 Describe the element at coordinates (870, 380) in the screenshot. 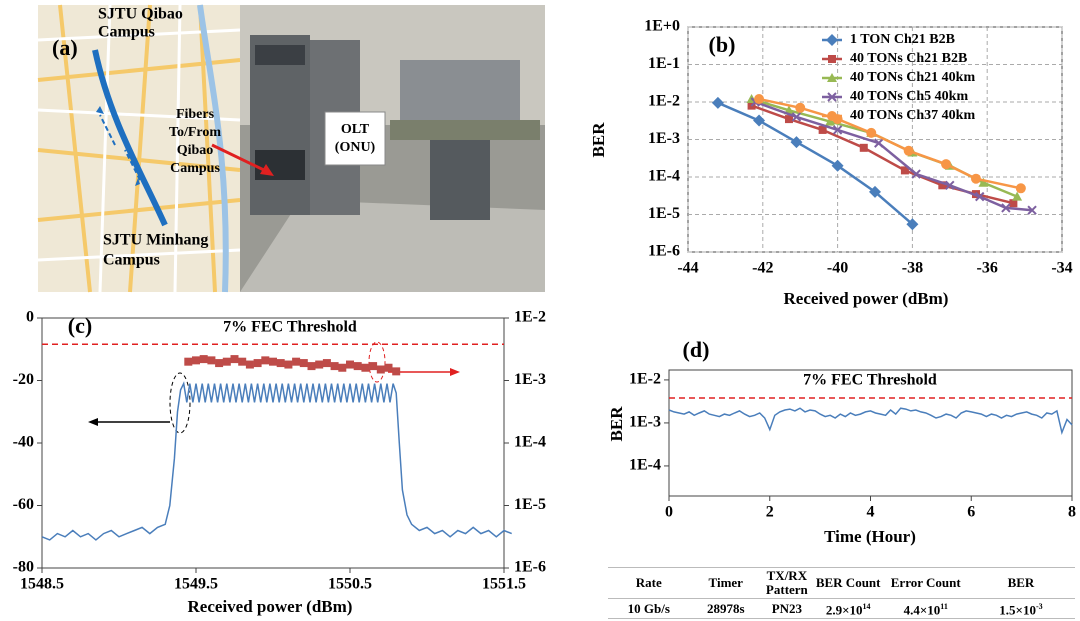

I see `threshold-label: 7% FEC Threshold` at that location.